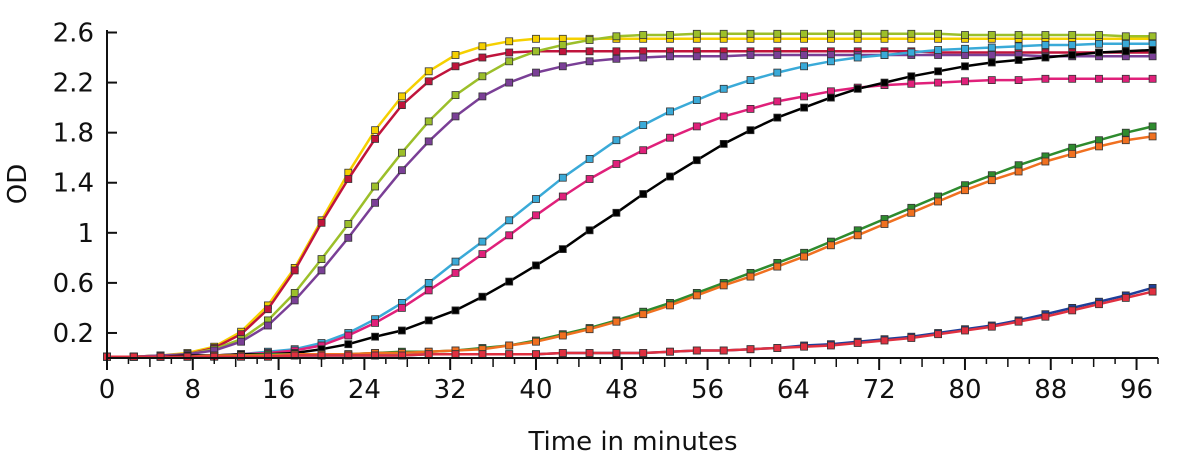  Describe the element at coordinates (73, 184) in the screenshot. I see `y-tick-label: 1.4` at that location.